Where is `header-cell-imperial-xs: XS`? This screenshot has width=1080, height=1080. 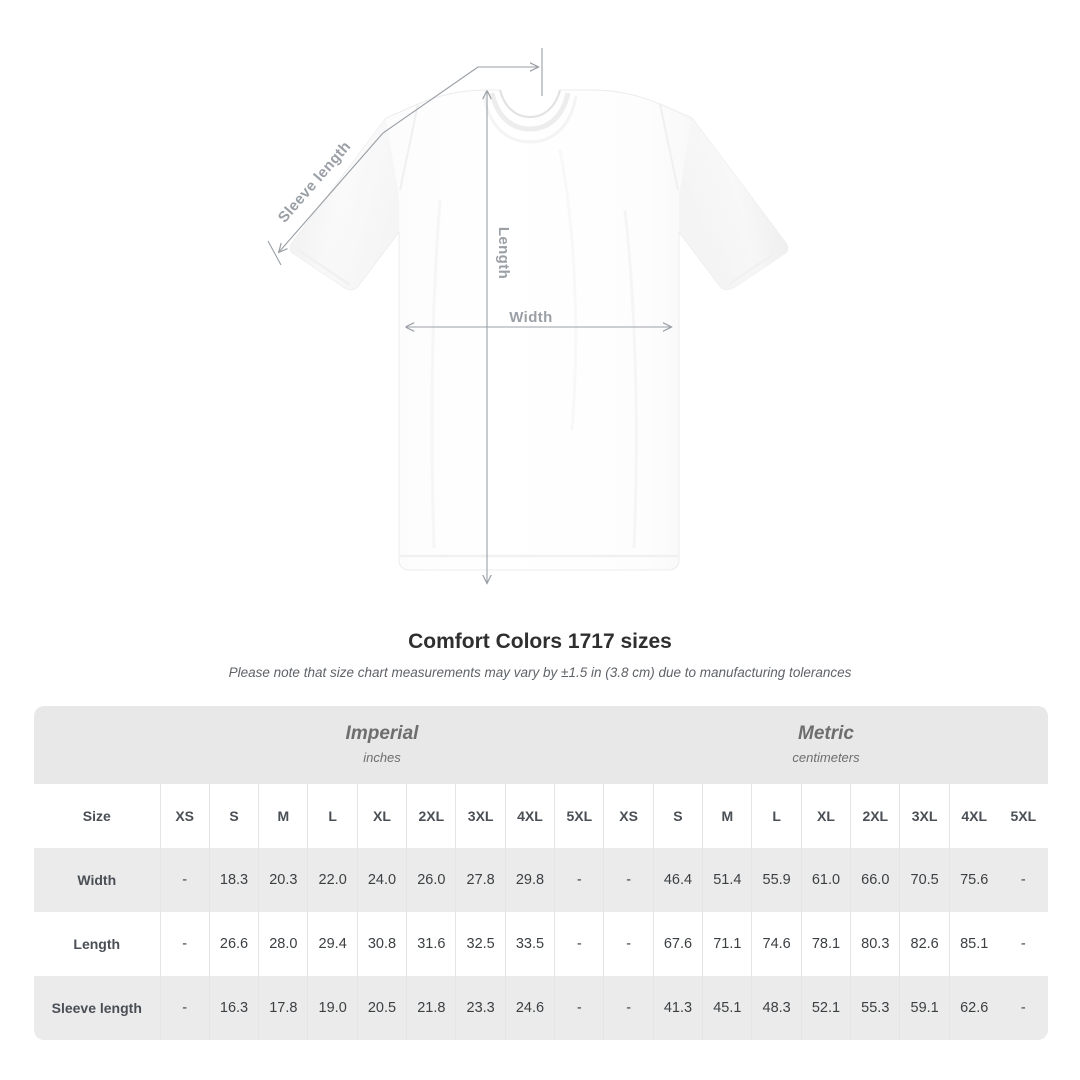 header-cell-imperial-xs: XS is located at coordinates (184, 816).